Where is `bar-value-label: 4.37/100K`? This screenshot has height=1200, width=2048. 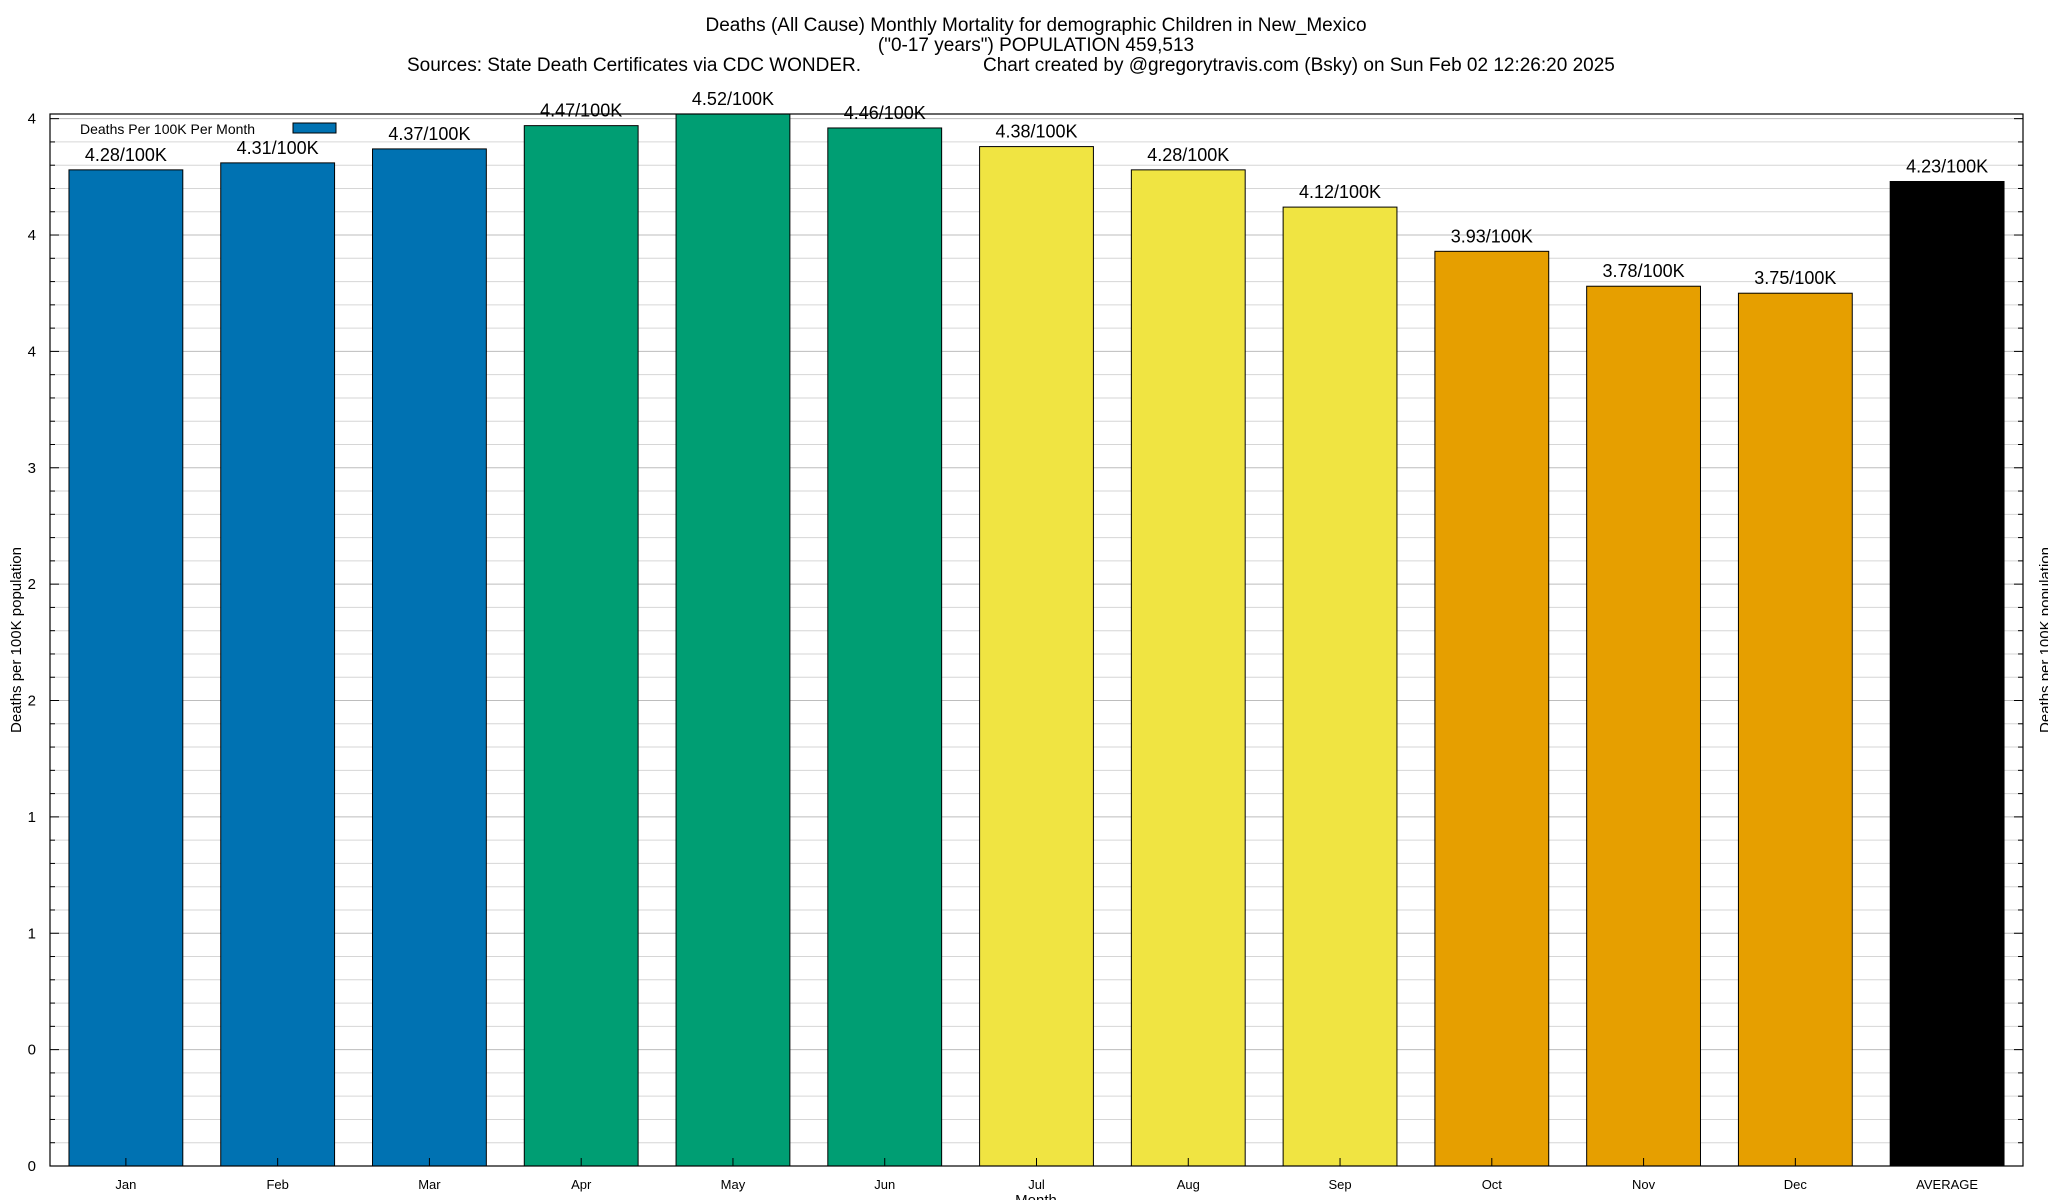 bar-value-label: 4.37/100K is located at coordinates (429, 134).